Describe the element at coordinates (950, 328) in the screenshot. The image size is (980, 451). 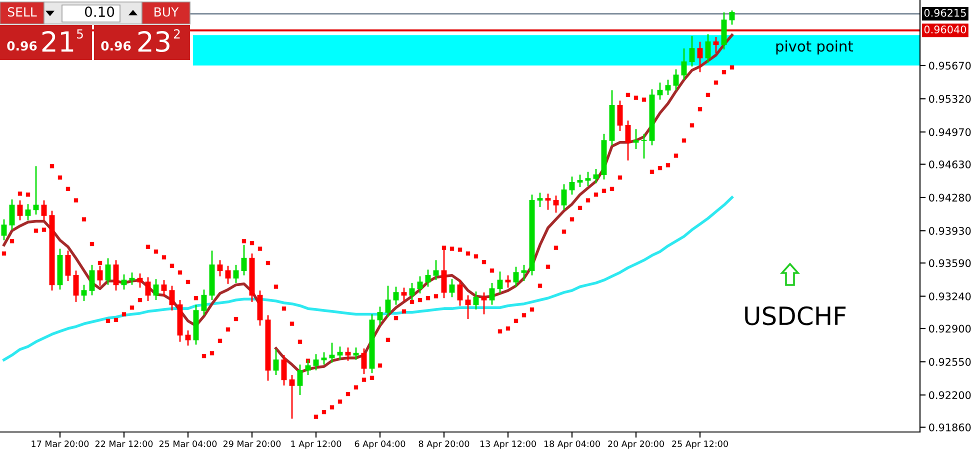
I see `y-tick-label: 0.92900` at that location.